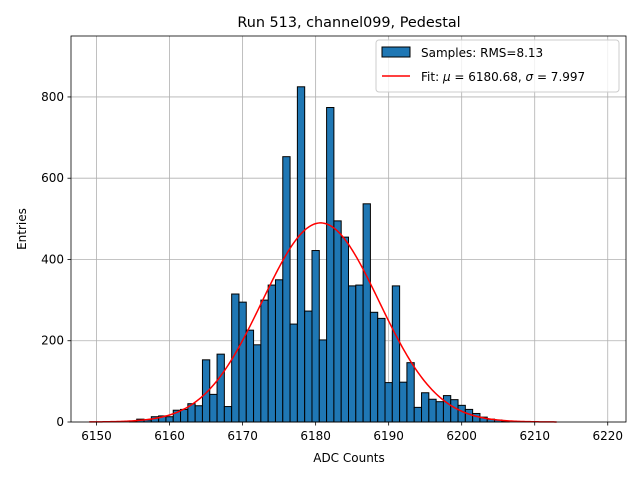 The image size is (640, 485). I want to click on x-tick-label: 6170, so click(242, 436).